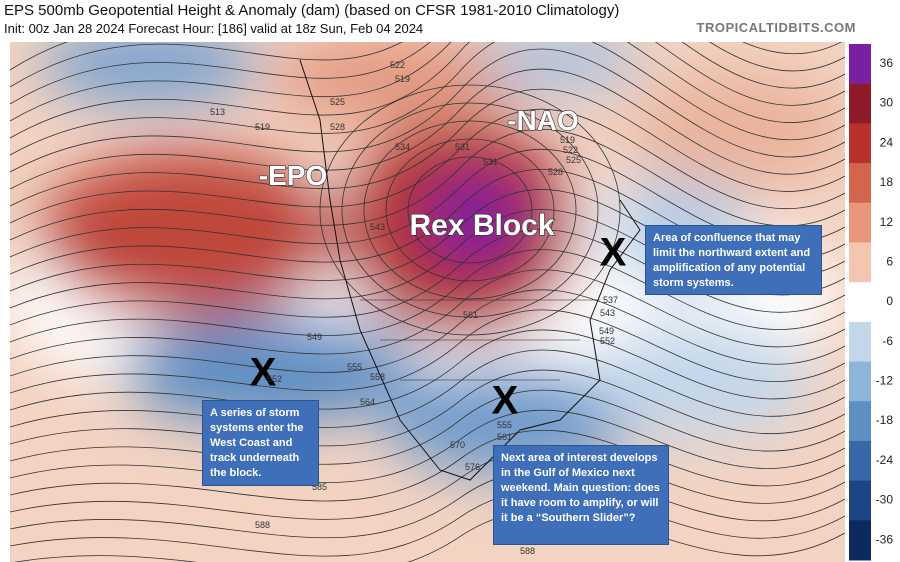  I want to click on source: TROPICALTIDBITS.COM, so click(776, 27).